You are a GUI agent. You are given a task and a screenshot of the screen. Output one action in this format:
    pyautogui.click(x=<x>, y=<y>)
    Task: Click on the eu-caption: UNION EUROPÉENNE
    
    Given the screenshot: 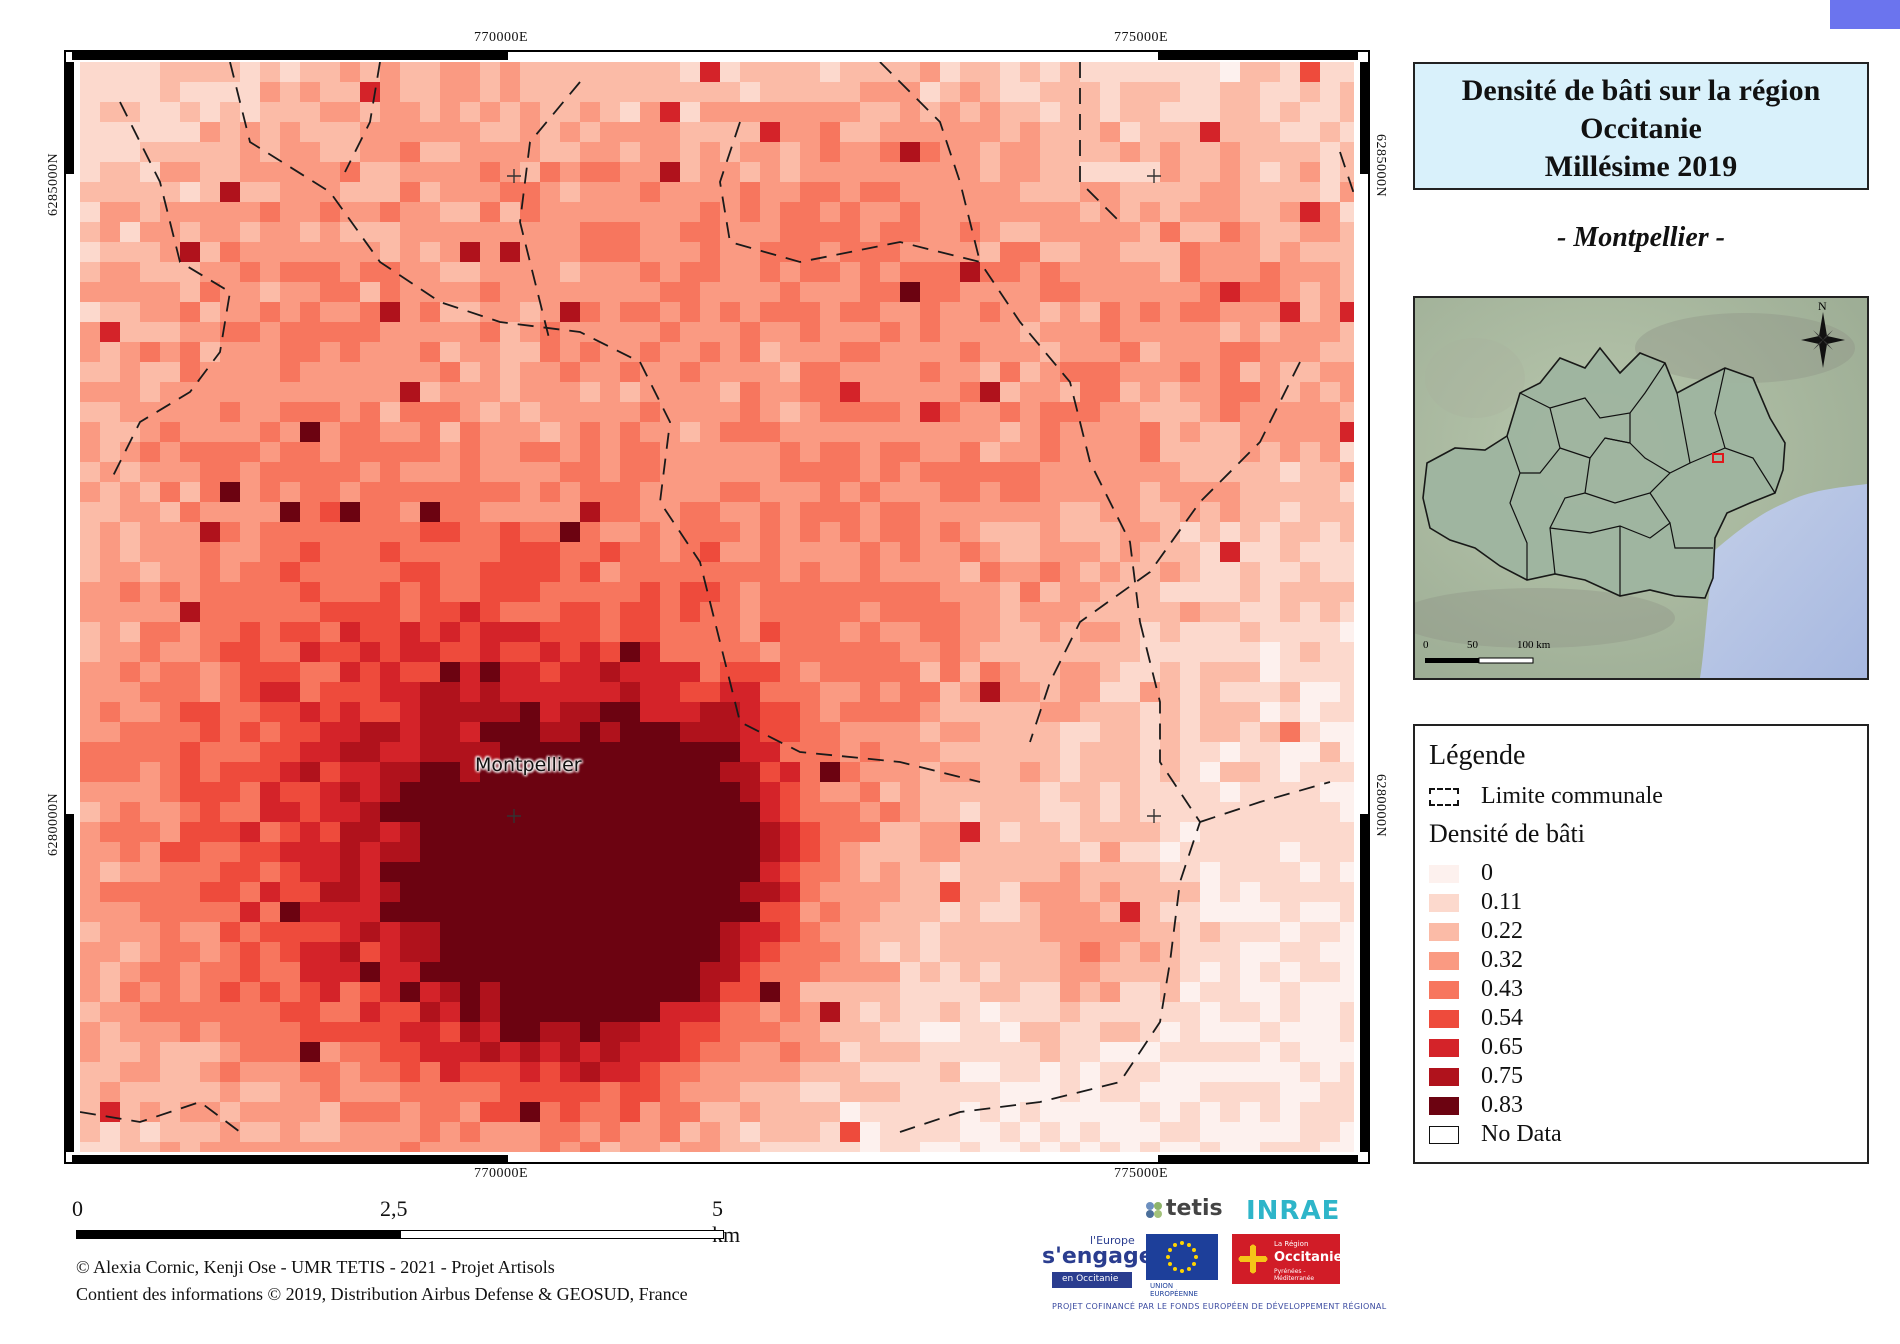 What is the action you would take?
    pyautogui.click(x=1174, y=1290)
    